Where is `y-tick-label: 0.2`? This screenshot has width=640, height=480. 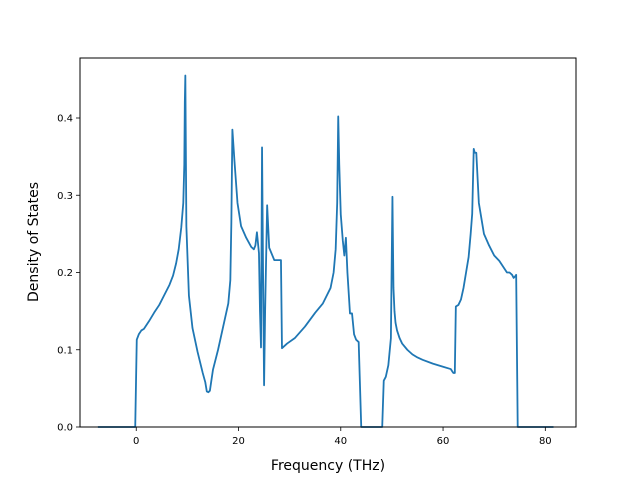 y-tick-label: 0.2 is located at coordinates (65, 273).